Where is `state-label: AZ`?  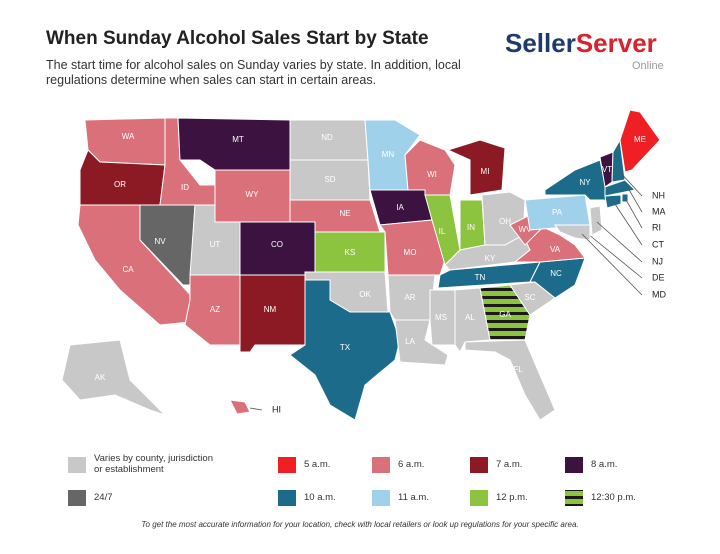
state-label: AZ is located at coordinates (215, 309).